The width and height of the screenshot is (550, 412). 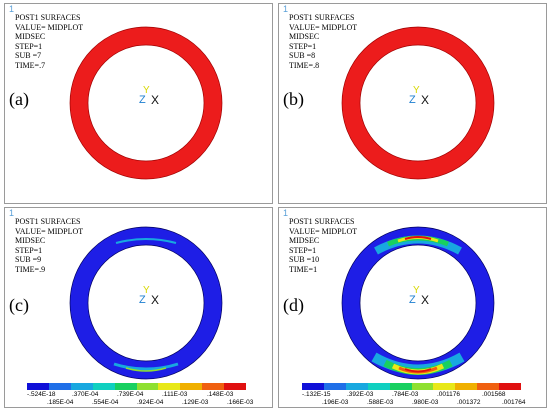 I want to click on legend-value: .196E-03, so click(x=335, y=402).